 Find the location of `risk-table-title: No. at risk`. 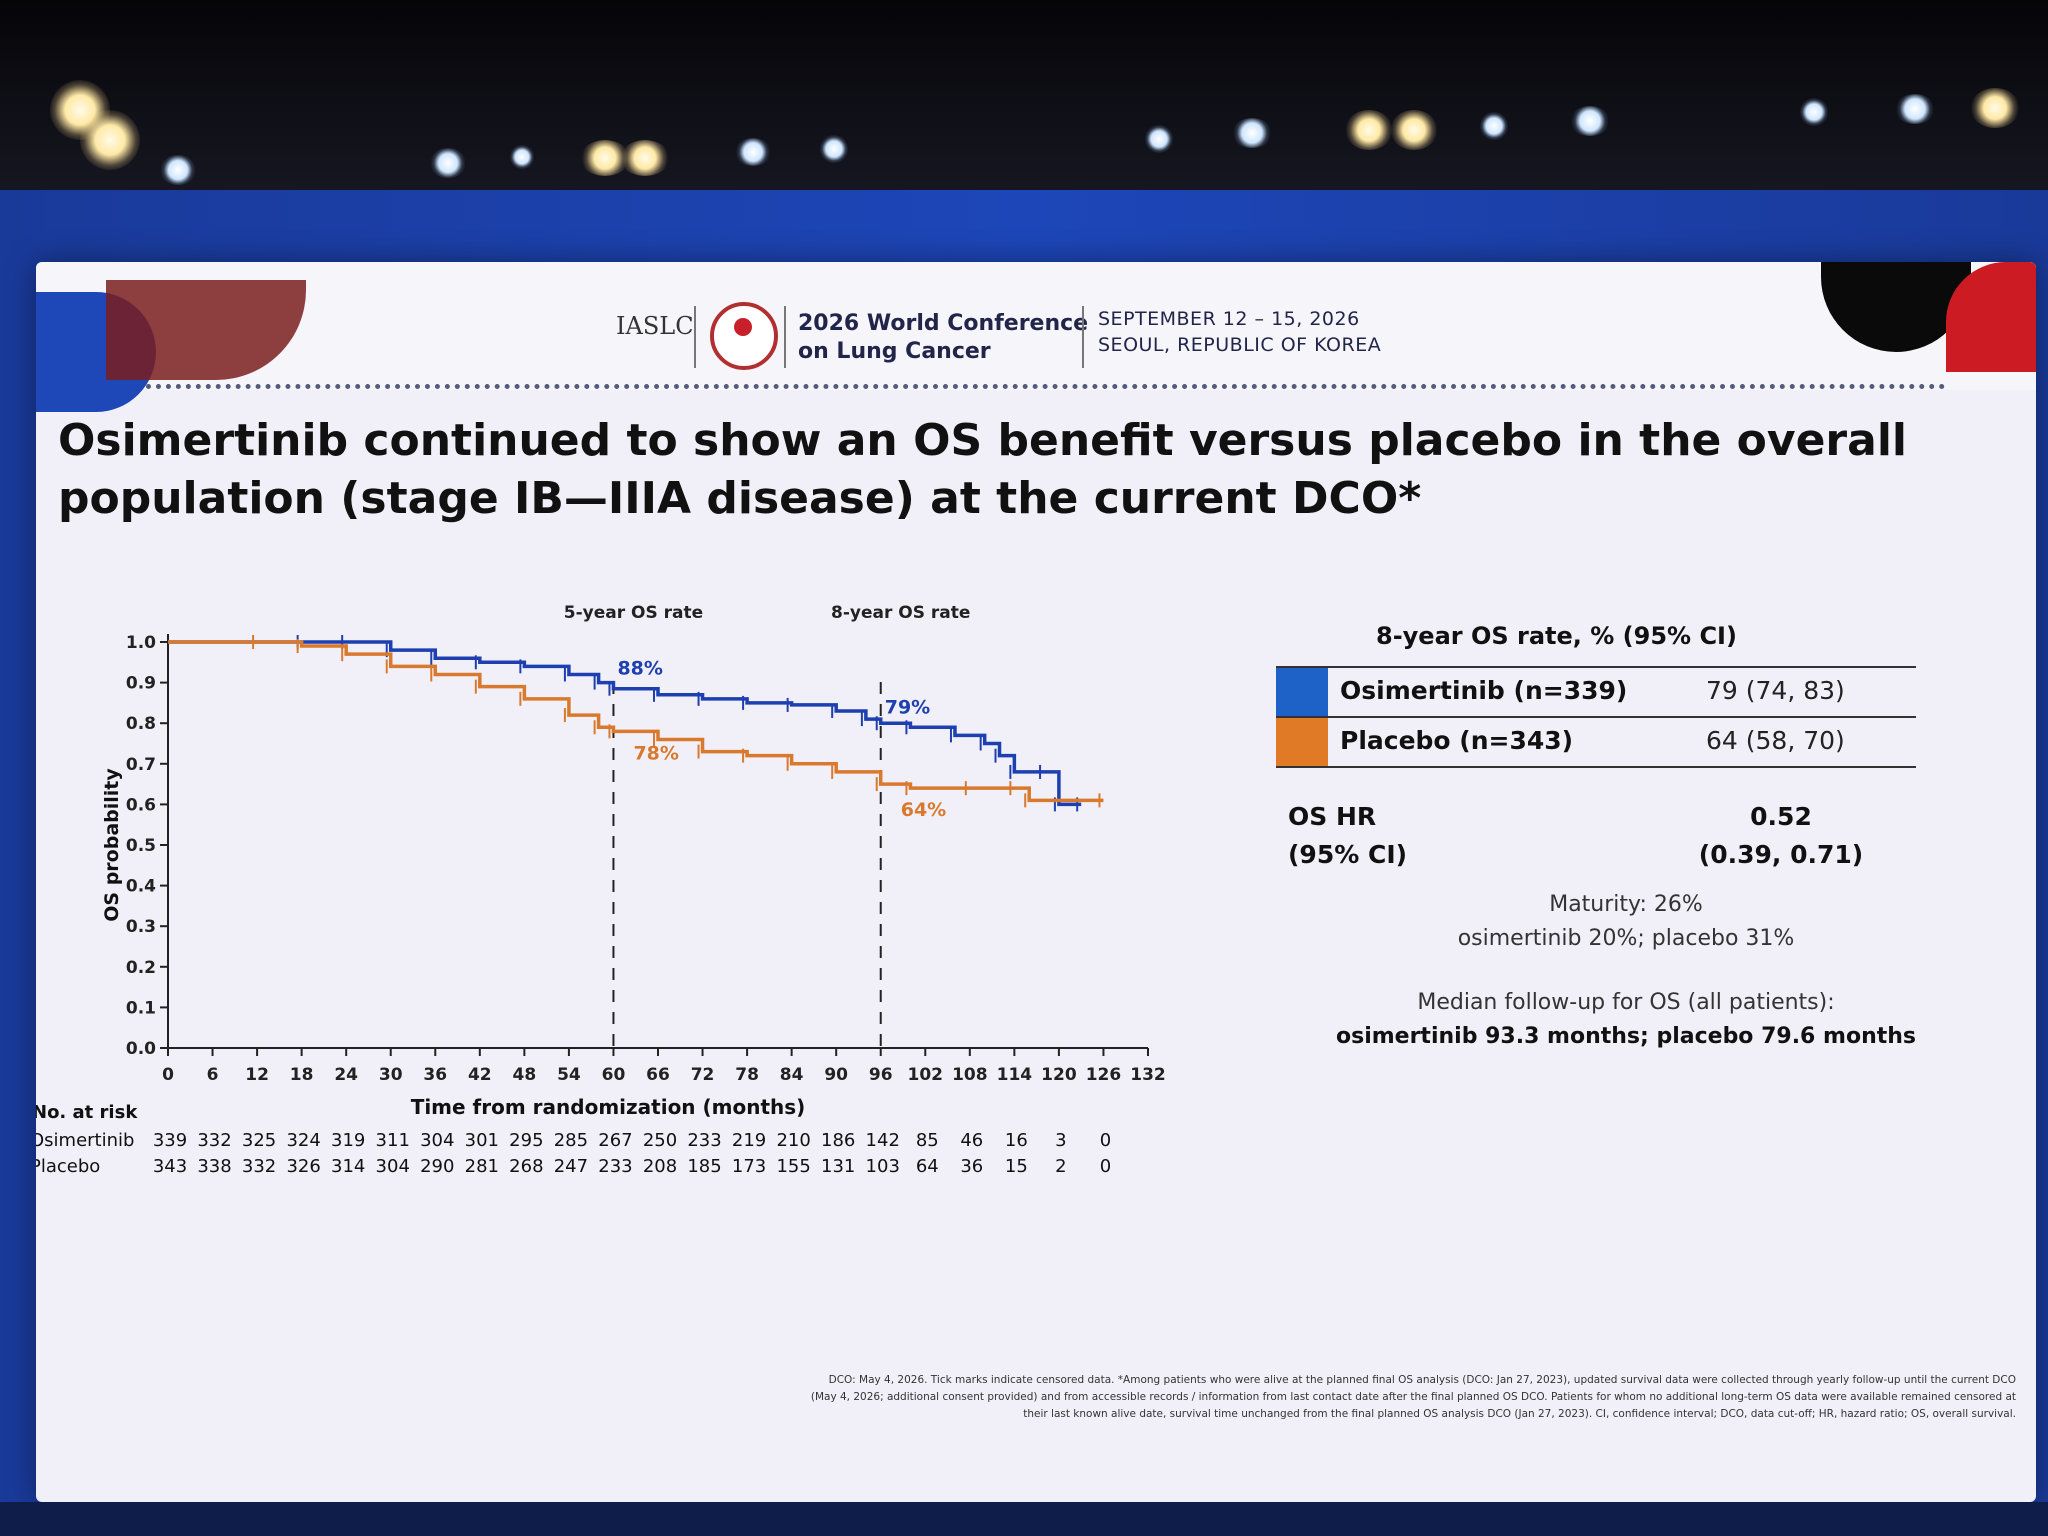

risk-table-title: No. at risk is located at coordinates (87, 1112).